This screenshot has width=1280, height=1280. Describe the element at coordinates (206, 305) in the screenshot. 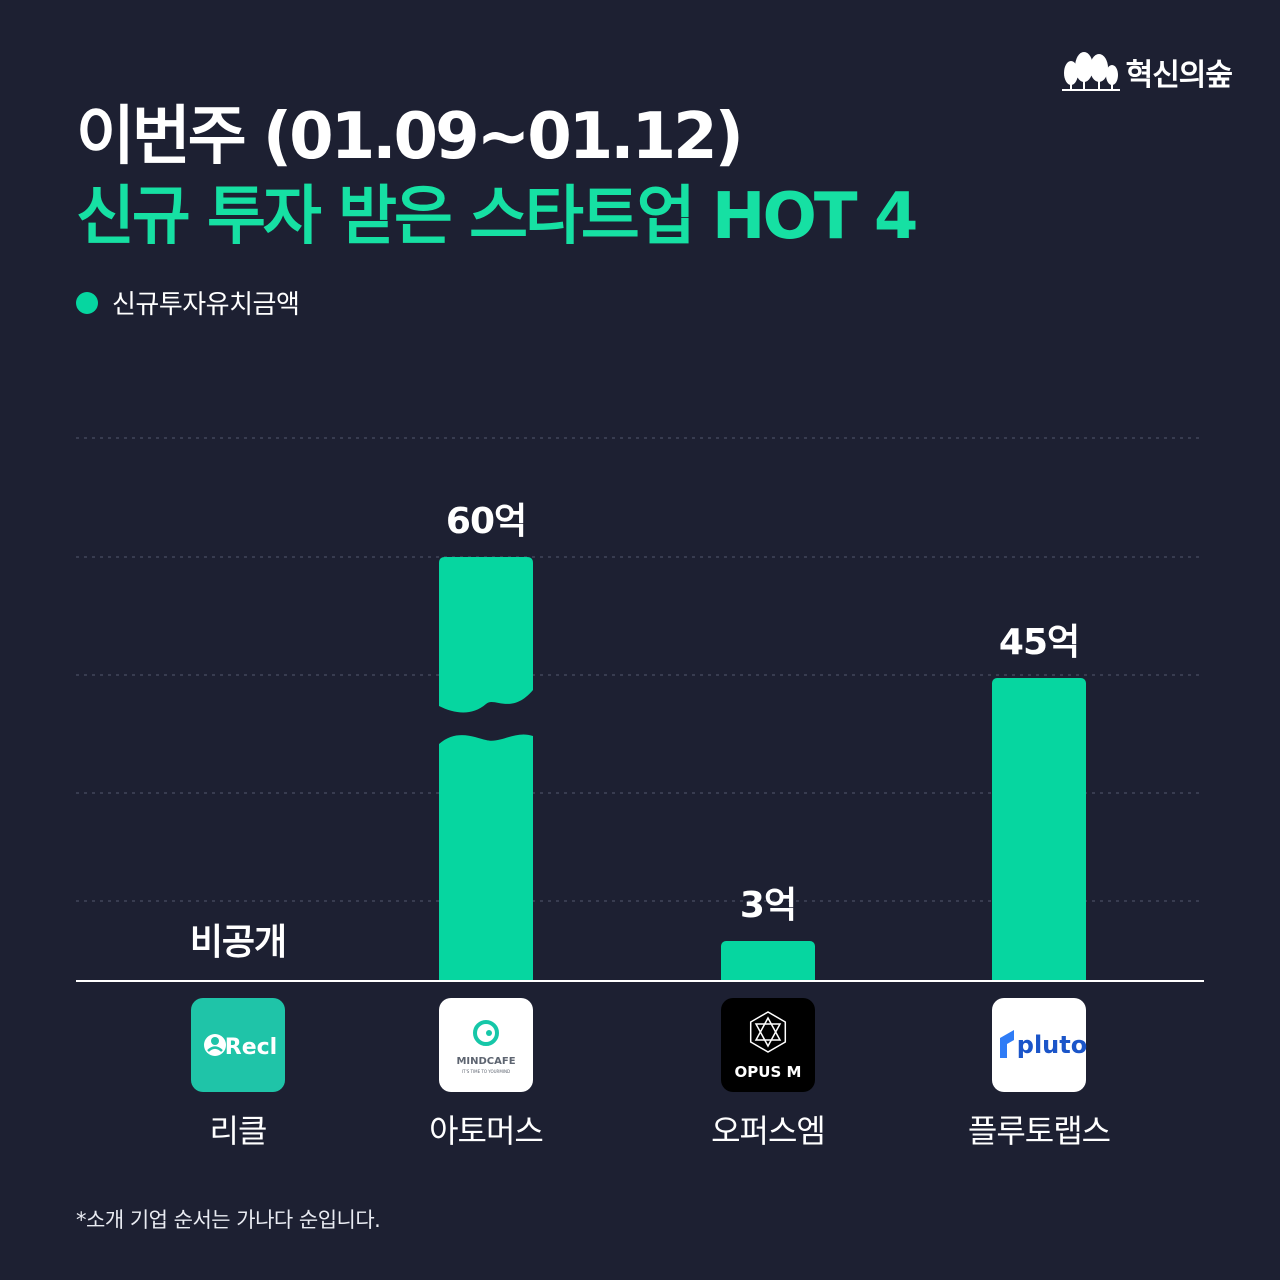

I see `legend-label: 신규투자유치금액` at that location.